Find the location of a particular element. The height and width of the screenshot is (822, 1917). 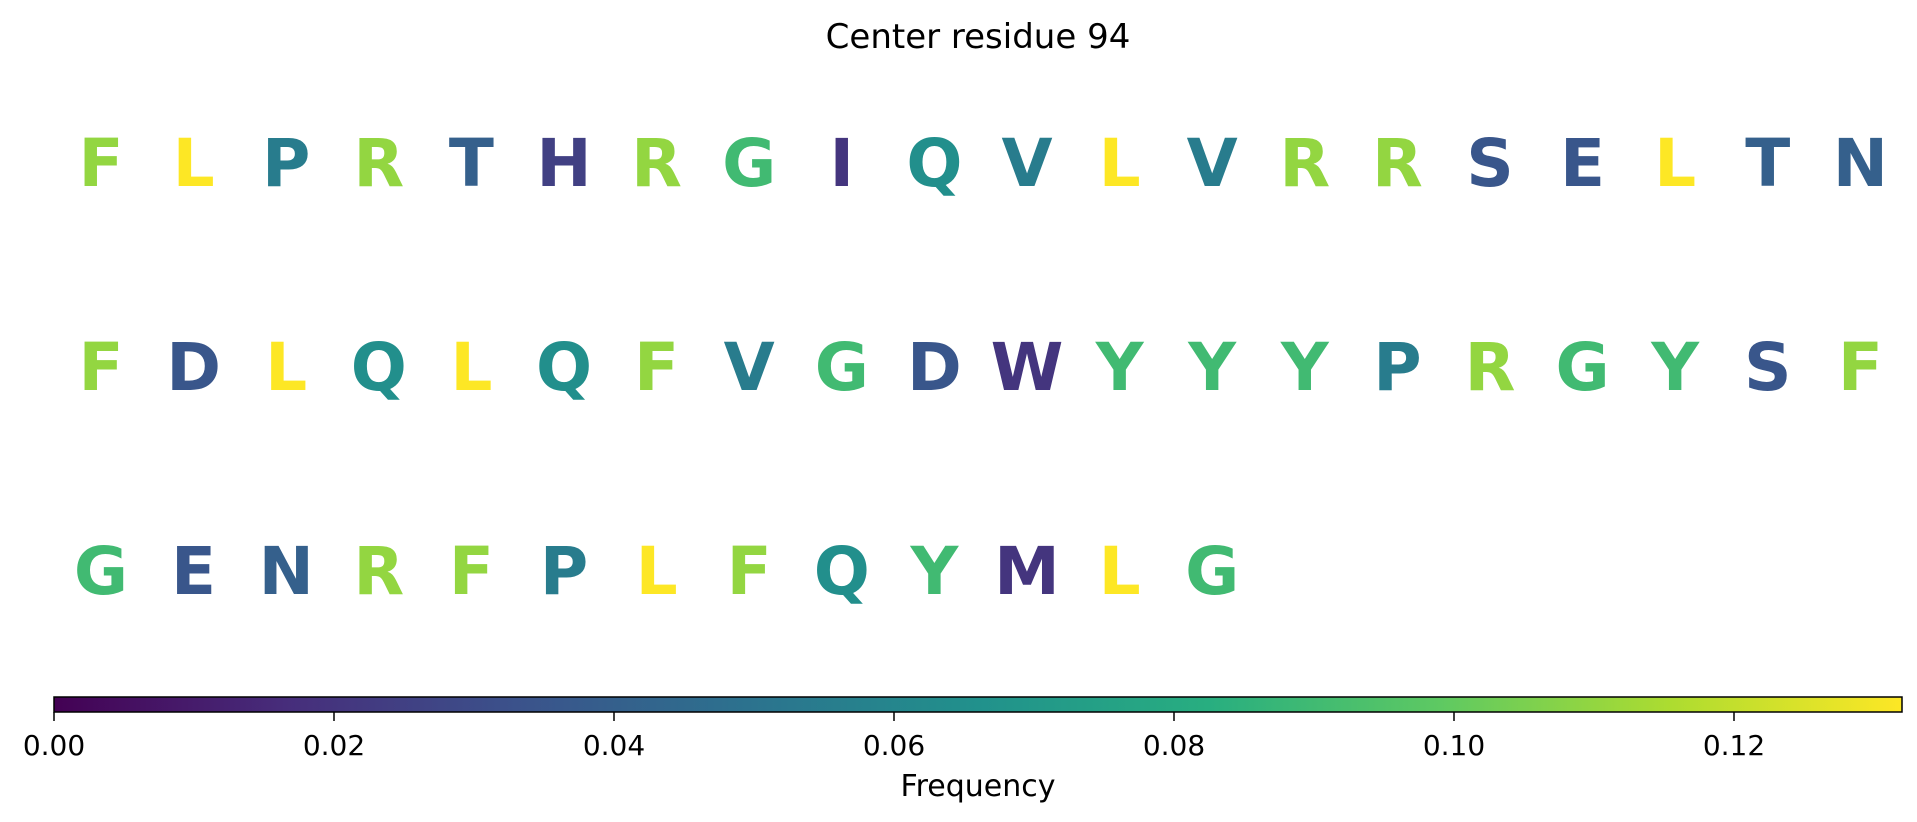

chart-title: Center residue 94 is located at coordinates (978, 37).